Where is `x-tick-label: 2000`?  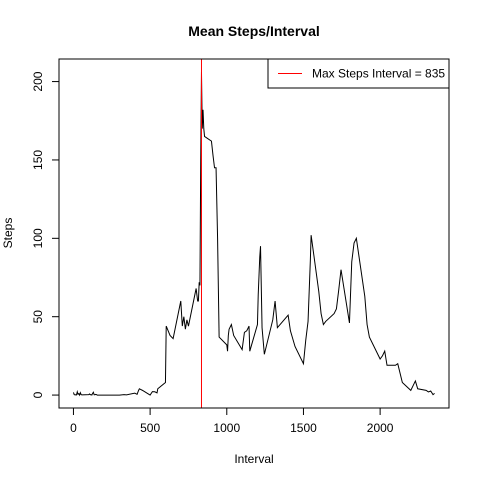 x-tick-label: 2000 is located at coordinates (380, 428).